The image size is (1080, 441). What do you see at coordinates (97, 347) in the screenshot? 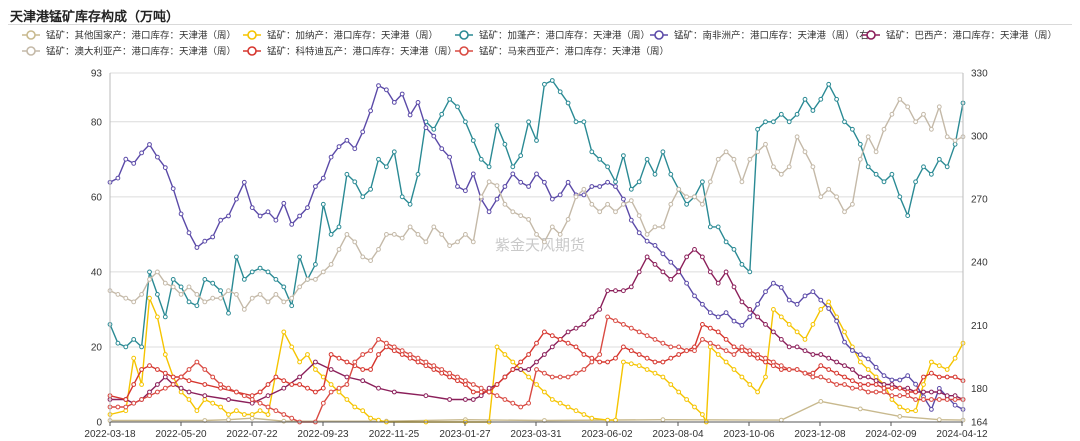
I see `y-left-tick-label: 20` at bounding box center [97, 347].